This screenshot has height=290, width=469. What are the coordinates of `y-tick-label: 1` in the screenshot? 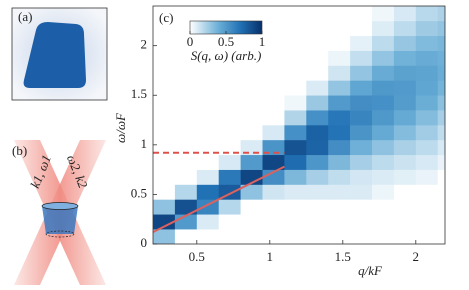 It's located at (144, 143).